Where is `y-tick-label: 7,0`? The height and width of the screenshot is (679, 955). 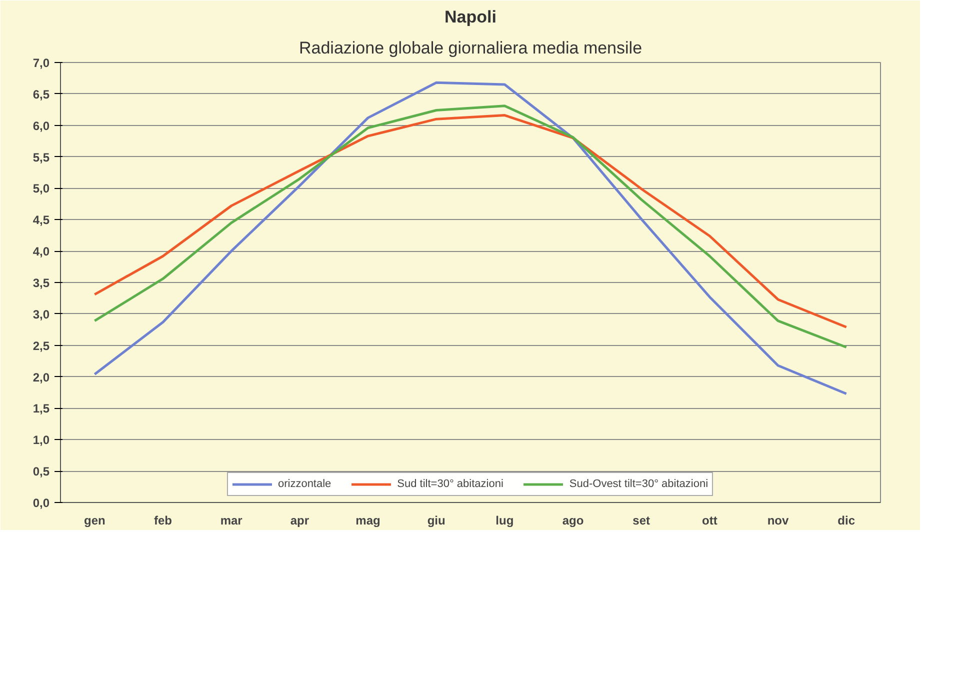
y-tick-label: 7,0 is located at coordinates (41, 63).